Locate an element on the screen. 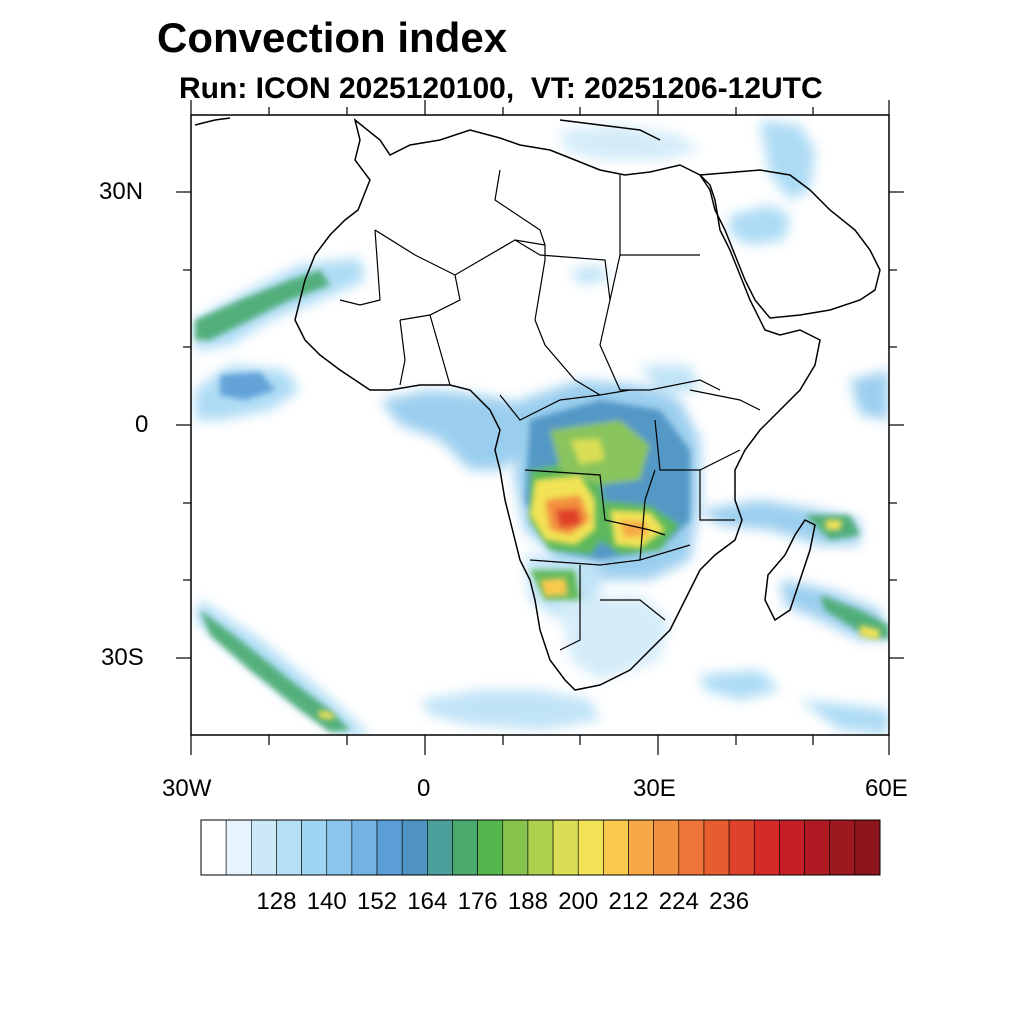 This screenshot has height=1024, width=1024. colorbar-tick-label: 212 is located at coordinates (628, 901).